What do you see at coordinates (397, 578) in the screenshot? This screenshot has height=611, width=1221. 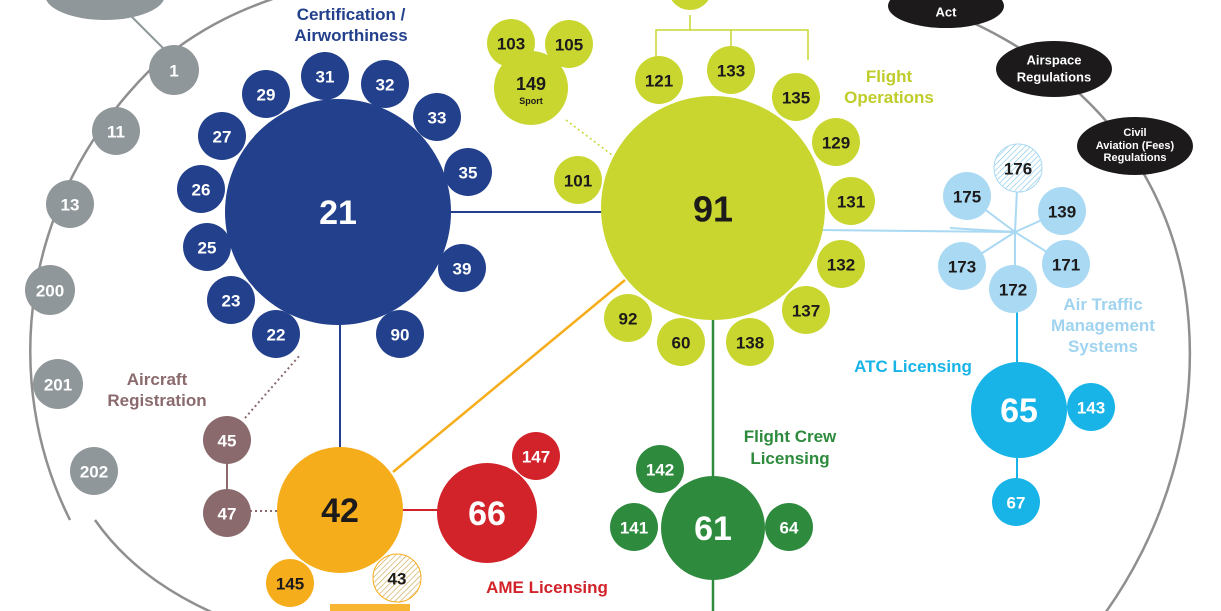 I see `part-43-node: 43` at bounding box center [397, 578].